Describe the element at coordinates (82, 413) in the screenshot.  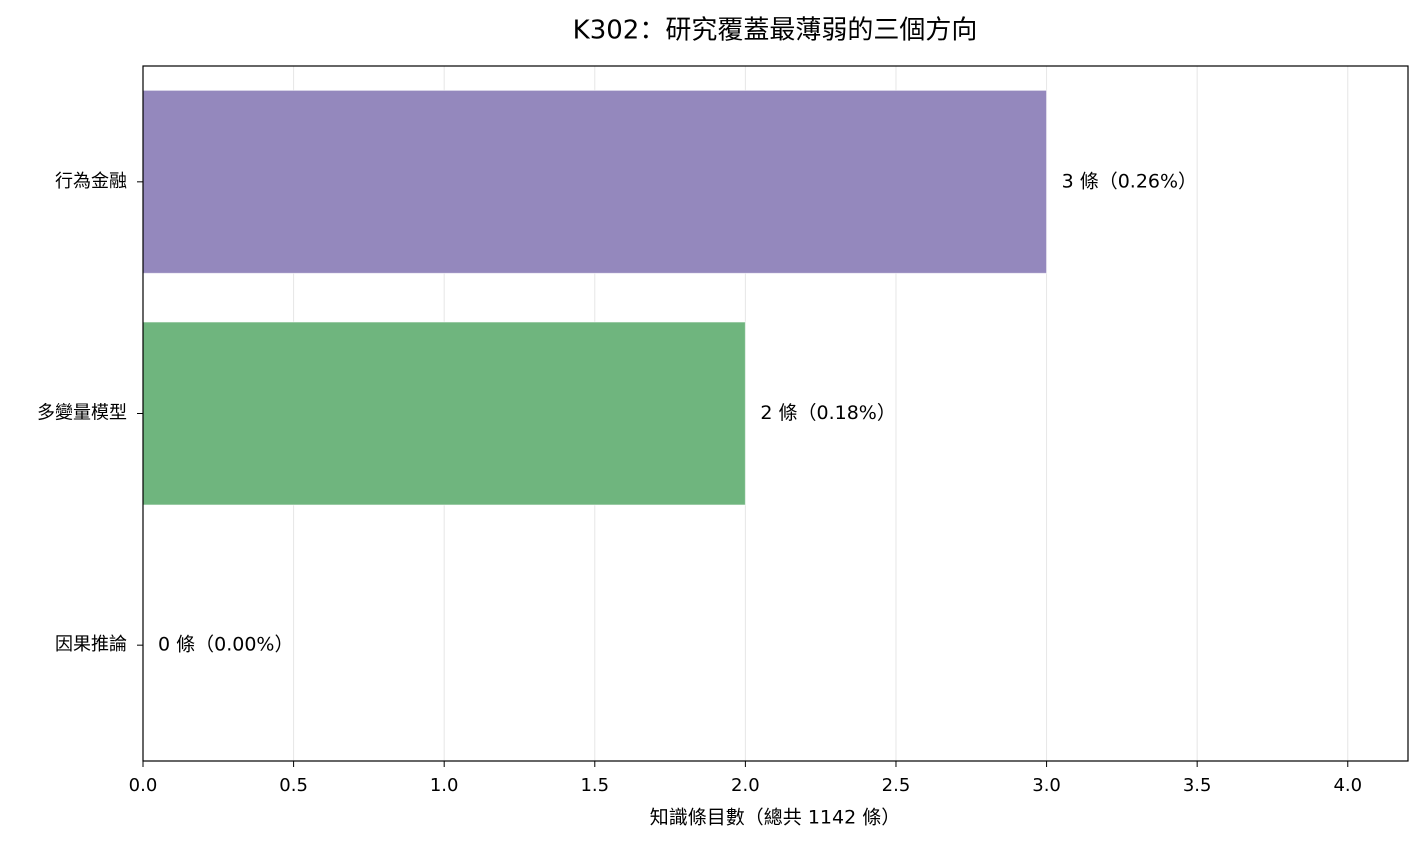
I see `y-tick-label: 多變量模型` at that location.